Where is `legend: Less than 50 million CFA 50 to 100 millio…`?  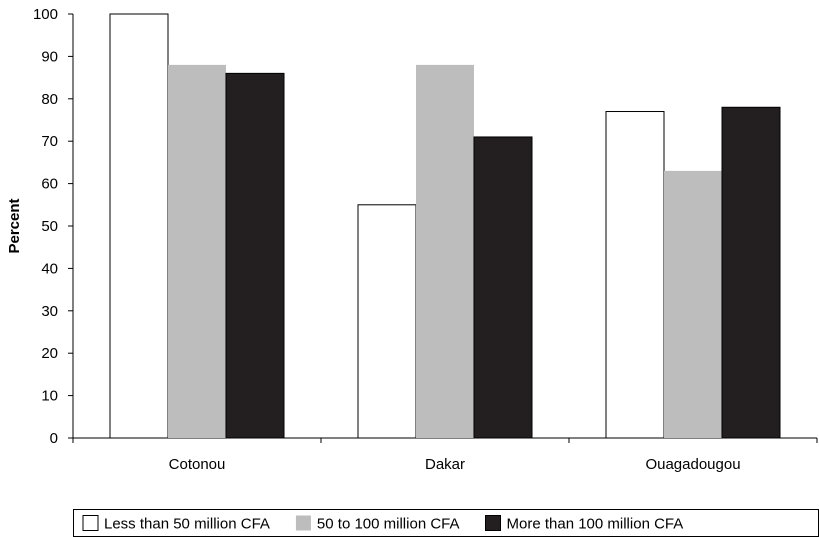
legend: Less than 50 million CFA 50 to 100 millio… is located at coordinates (446, 523).